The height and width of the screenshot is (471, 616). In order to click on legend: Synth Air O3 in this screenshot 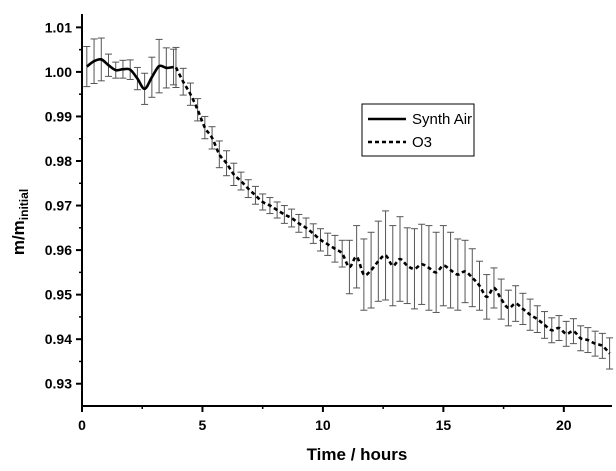, I will do `click(418, 130)`.